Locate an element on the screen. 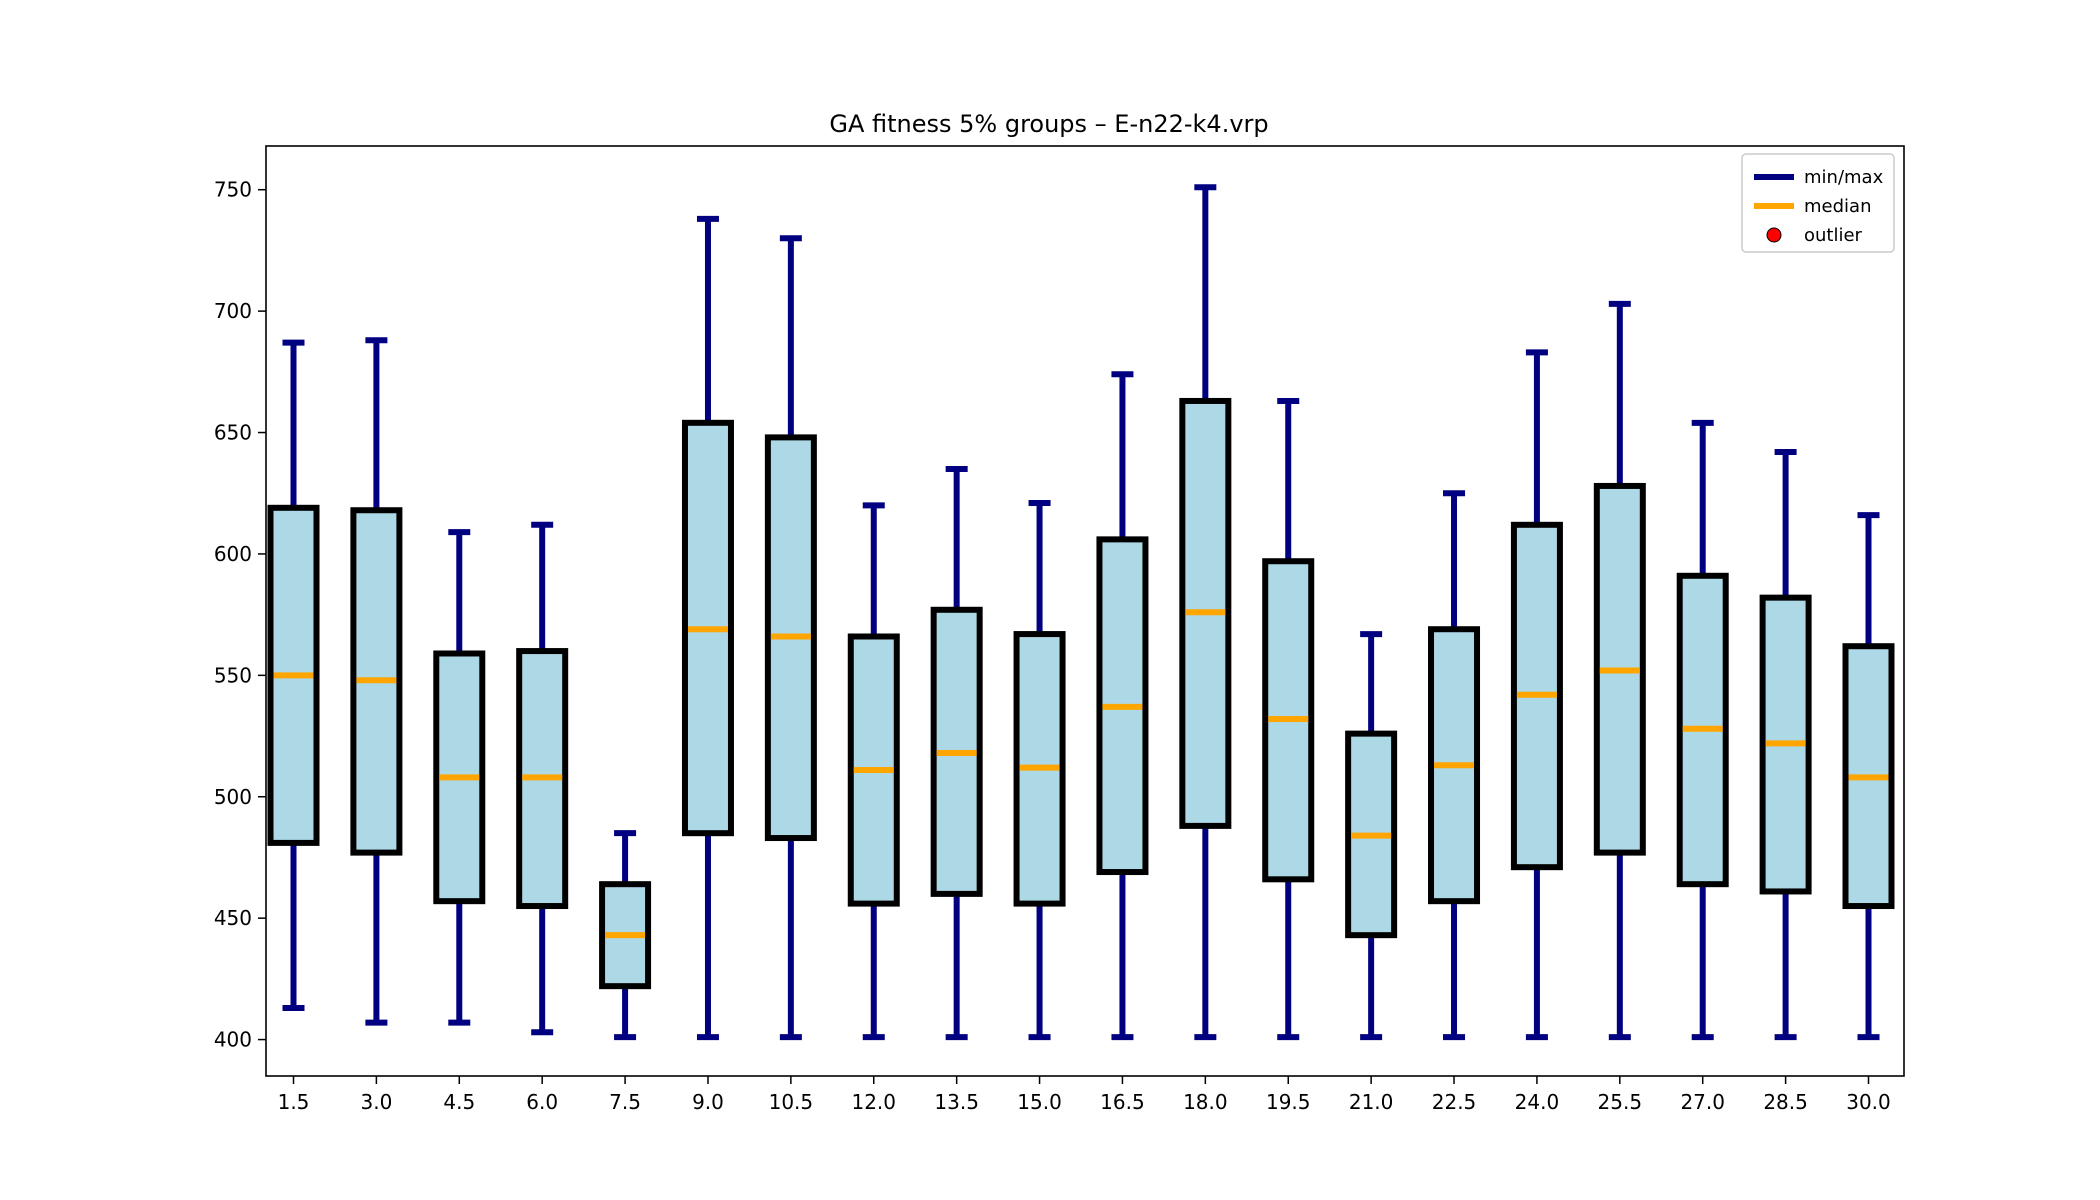 The image size is (2100, 1200). box-group-22.5 is located at coordinates (1454, 765).